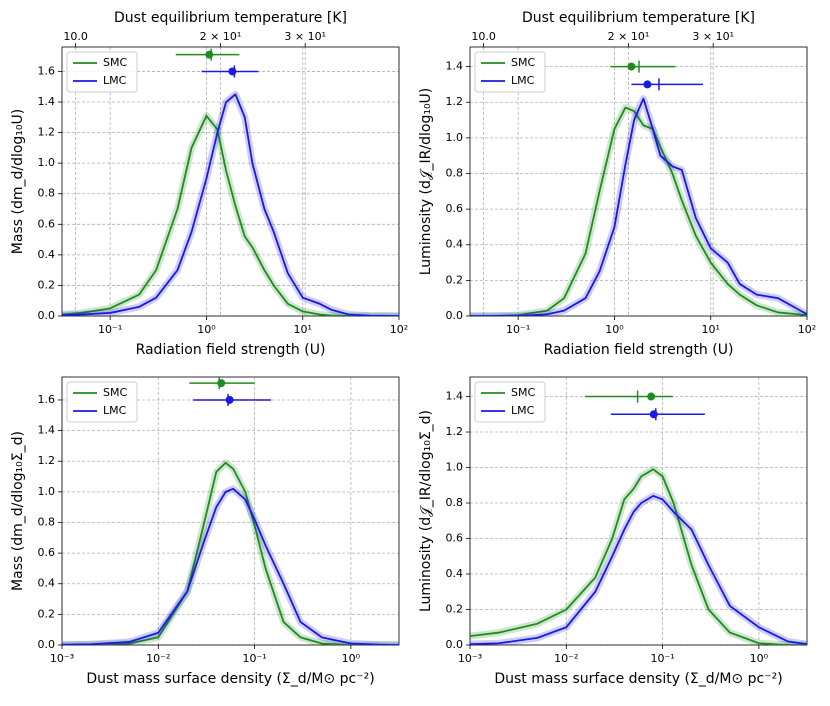 The height and width of the screenshot is (706, 830). I want to click on y-axis-label: Mass (dm_d/dlog₁₀Σ_d), so click(18, 511).